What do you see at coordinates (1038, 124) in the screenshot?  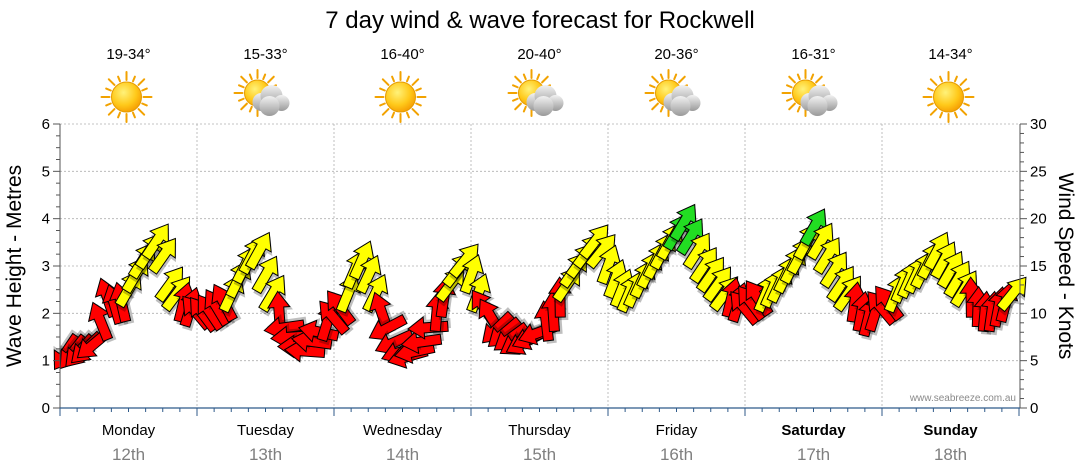 I see `y2-tick-label: 30` at bounding box center [1038, 124].